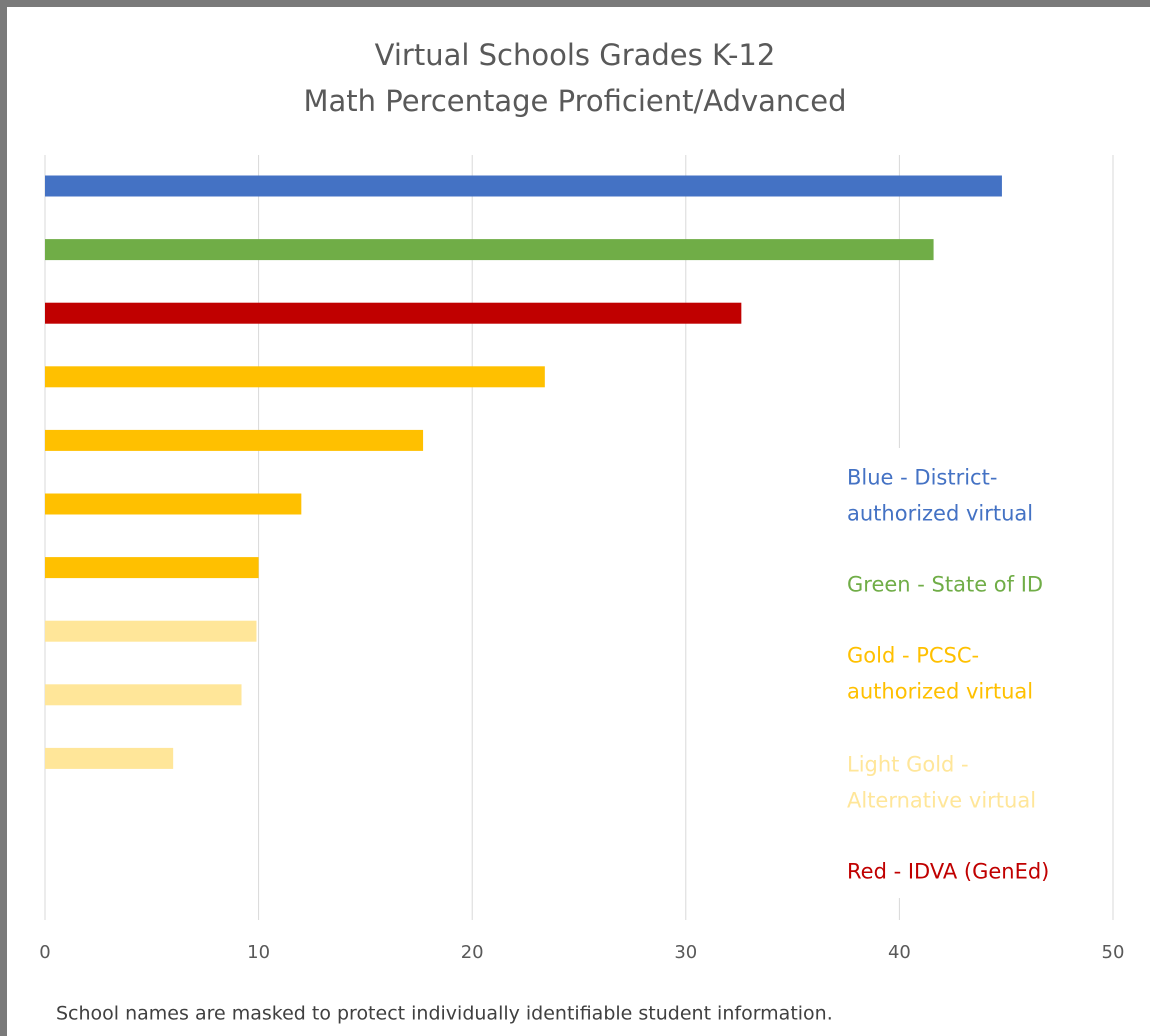 The height and width of the screenshot is (1036, 1150). Describe the element at coordinates (948, 871) in the screenshot. I see `legend-red-line-1: Red - IDVA (GenEd)` at that location.